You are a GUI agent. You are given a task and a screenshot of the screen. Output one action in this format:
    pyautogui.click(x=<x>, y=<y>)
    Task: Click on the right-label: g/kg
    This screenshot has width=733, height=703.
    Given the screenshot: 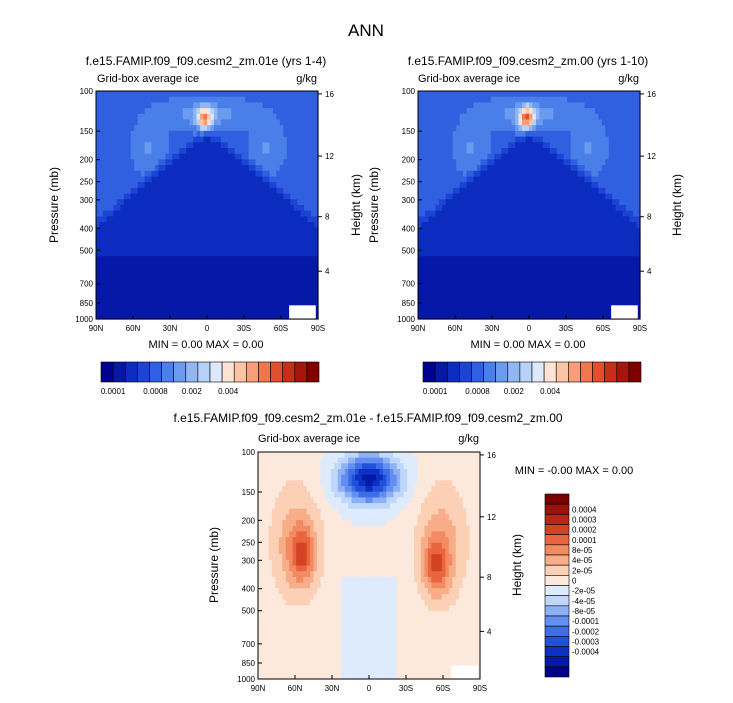 What is the action you would take?
    pyautogui.click(x=628, y=79)
    